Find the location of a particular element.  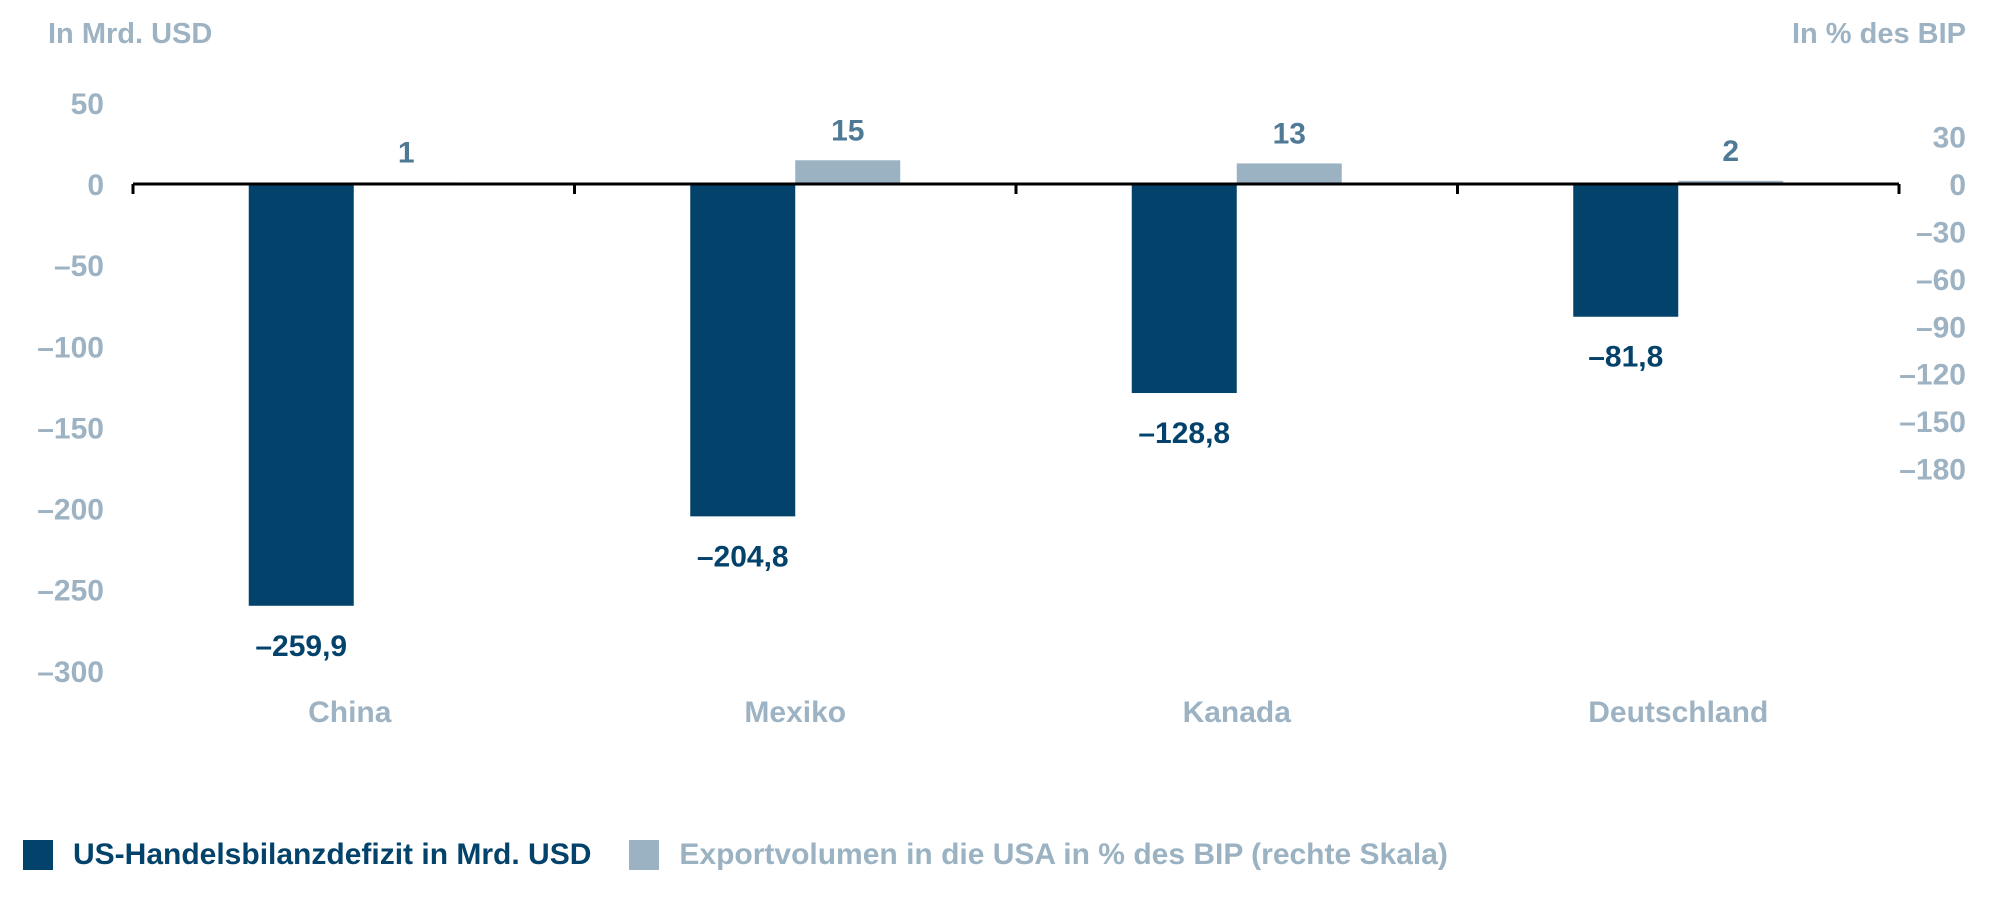

right-tick-label: –90 is located at coordinates (1941, 327).